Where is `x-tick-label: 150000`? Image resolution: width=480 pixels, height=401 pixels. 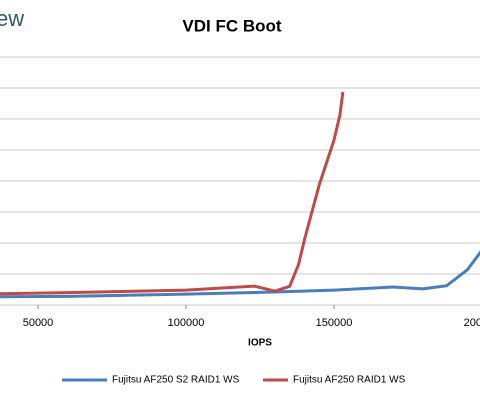
x-tick-label: 150000 is located at coordinates (334, 323).